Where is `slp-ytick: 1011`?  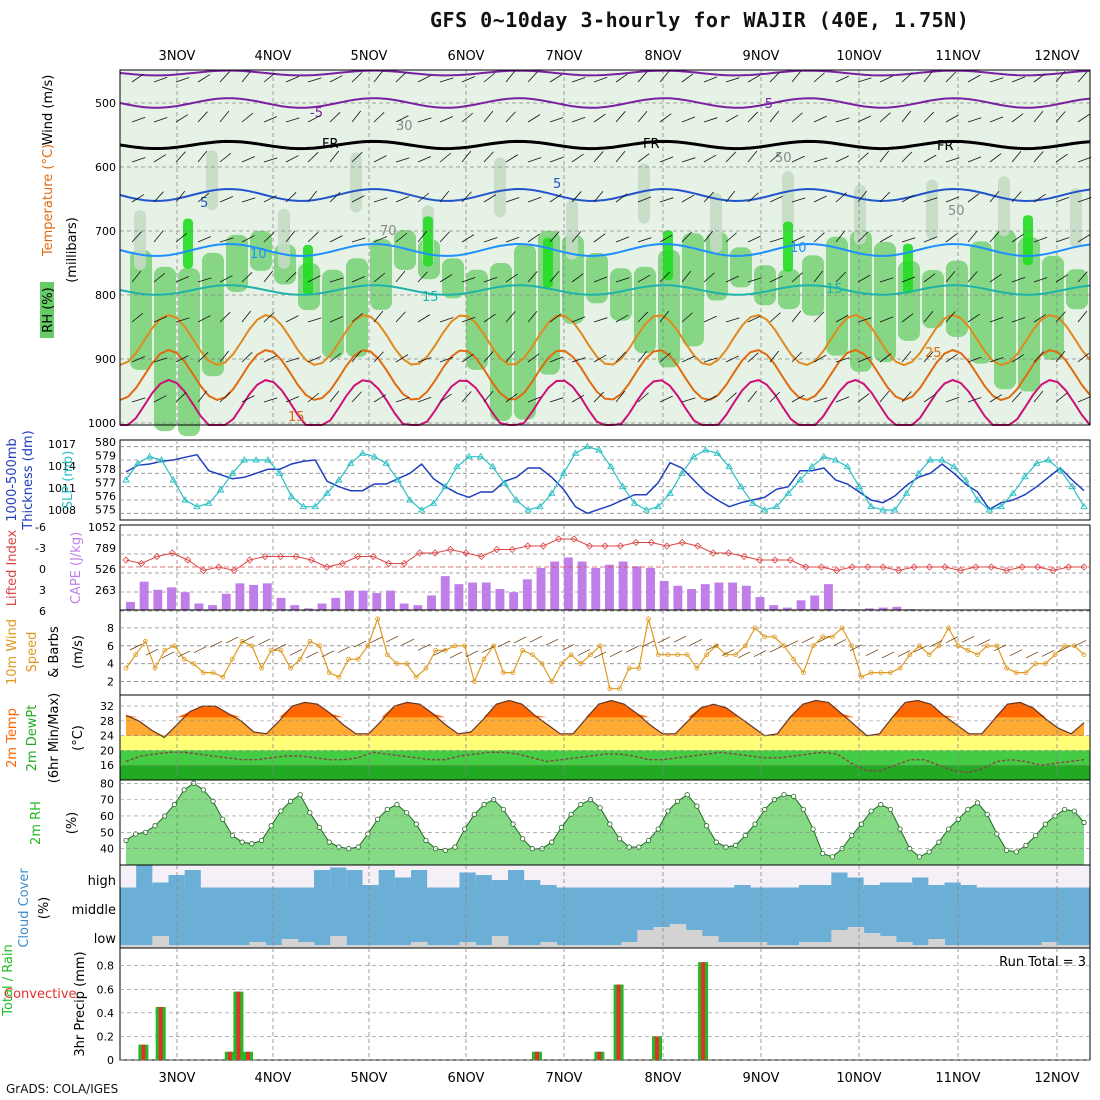 slp-ytick: 1011 is located at coordinates (62, 488).